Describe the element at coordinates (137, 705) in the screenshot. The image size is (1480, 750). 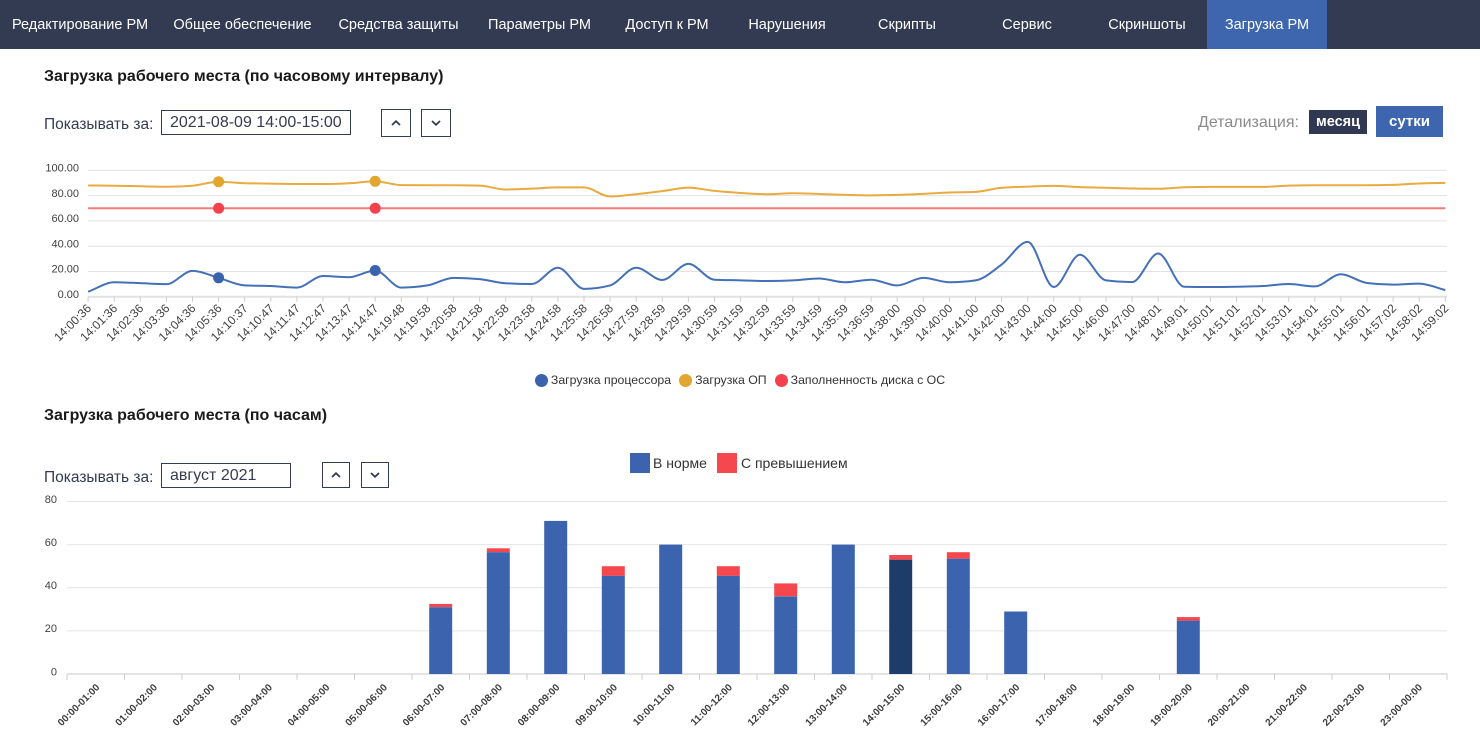
I see `svg-text: 01:00-02:00` at that location.